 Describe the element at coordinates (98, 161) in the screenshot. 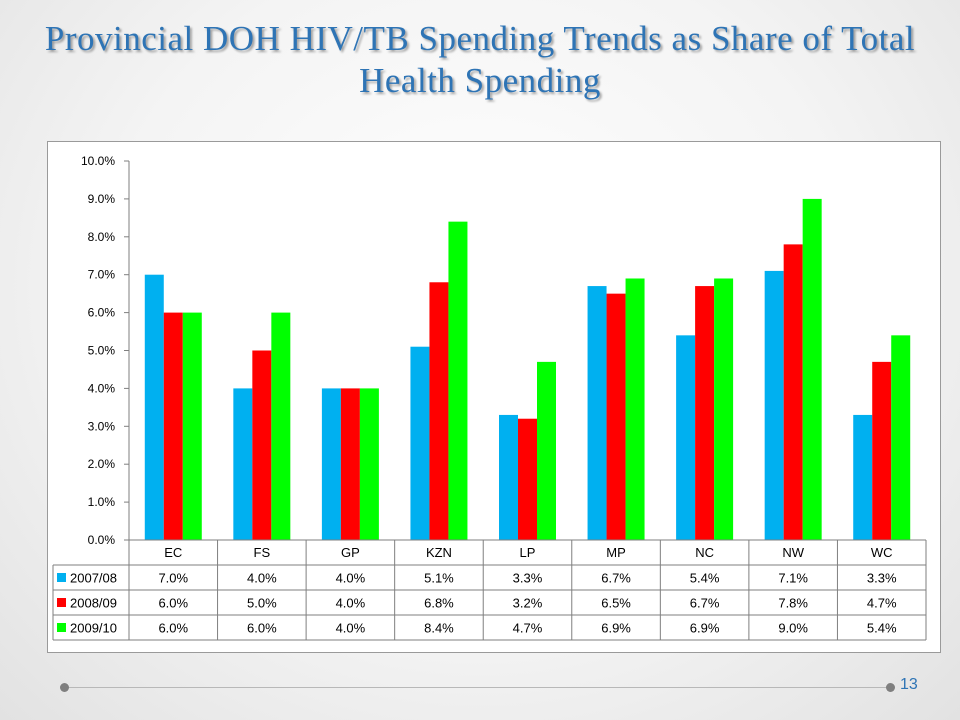

I see `y-tick-label: 10.0%` at that location.